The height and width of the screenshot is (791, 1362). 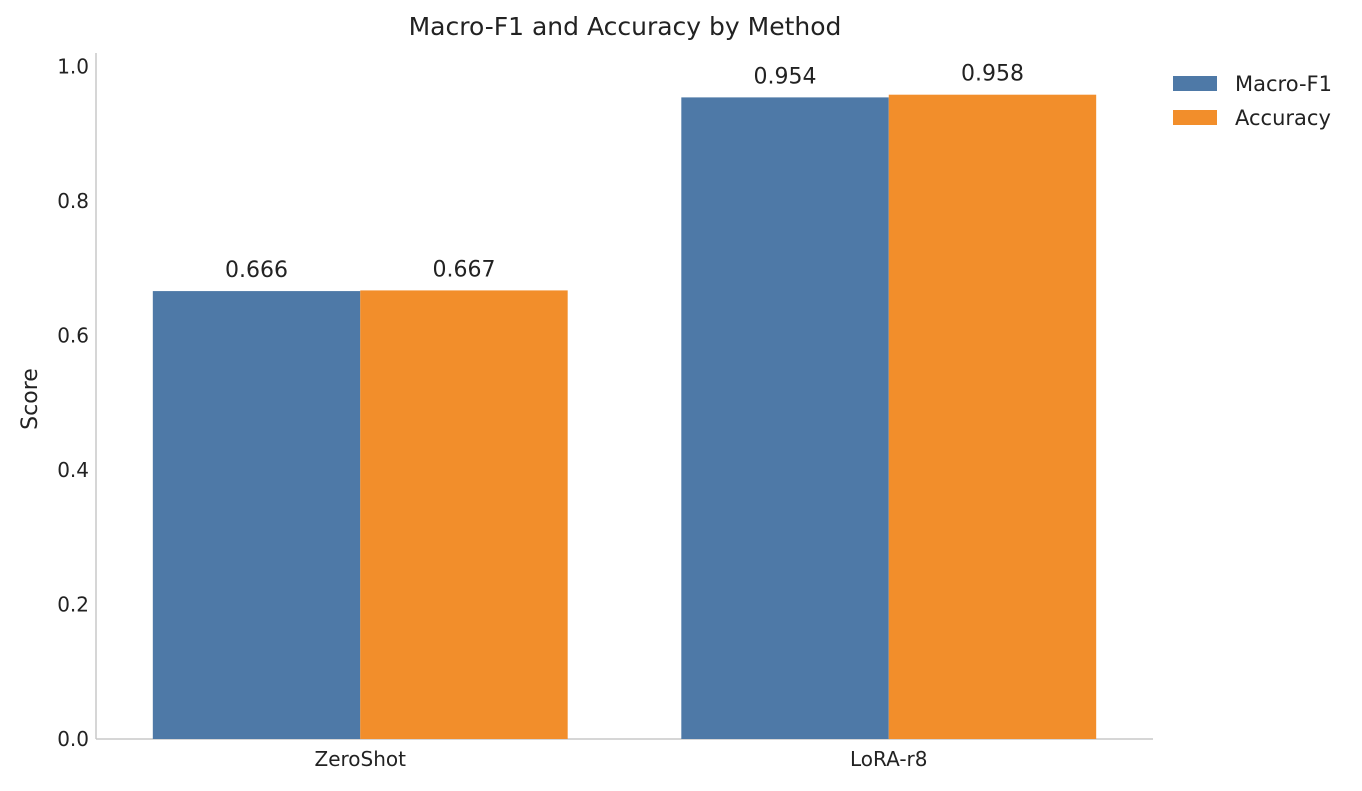 I want to click on legend: Macro-F1 Accuracy, so click(x=1252, y=101).